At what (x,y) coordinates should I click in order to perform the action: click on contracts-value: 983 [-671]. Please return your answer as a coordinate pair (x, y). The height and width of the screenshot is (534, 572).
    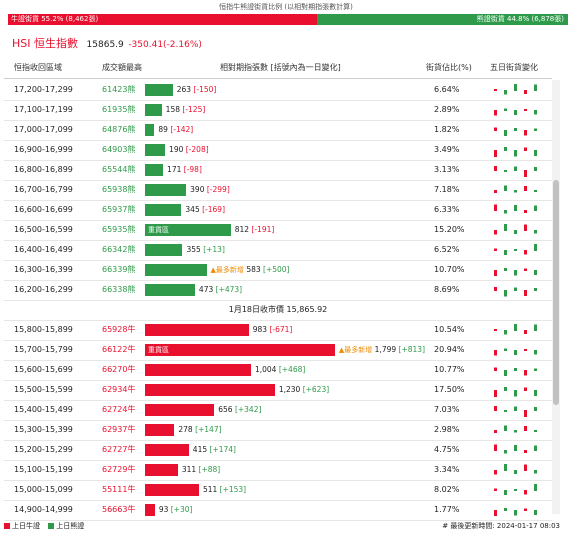
    Looking at the image, I should click on (273, 330).